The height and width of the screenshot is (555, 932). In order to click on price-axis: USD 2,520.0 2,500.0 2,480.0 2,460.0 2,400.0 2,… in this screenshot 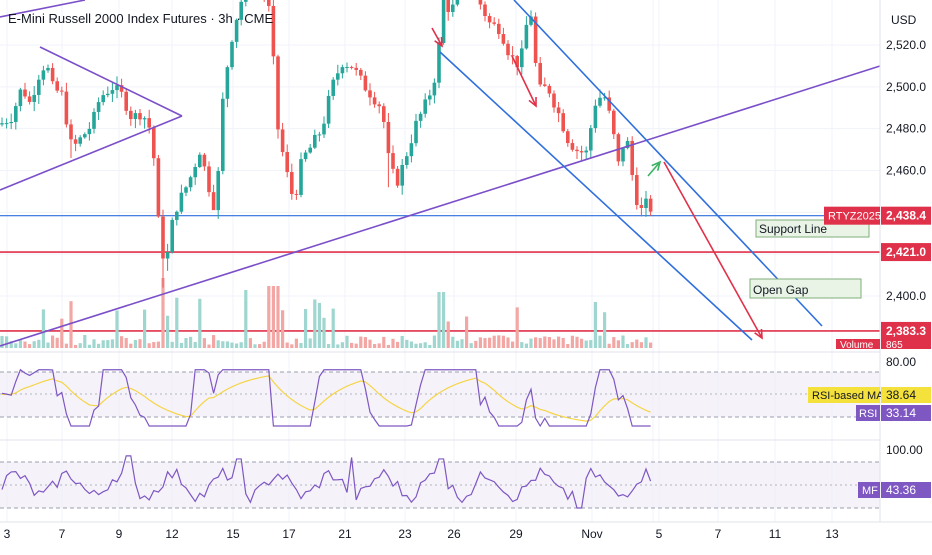, I will do `click(870, 261)`.